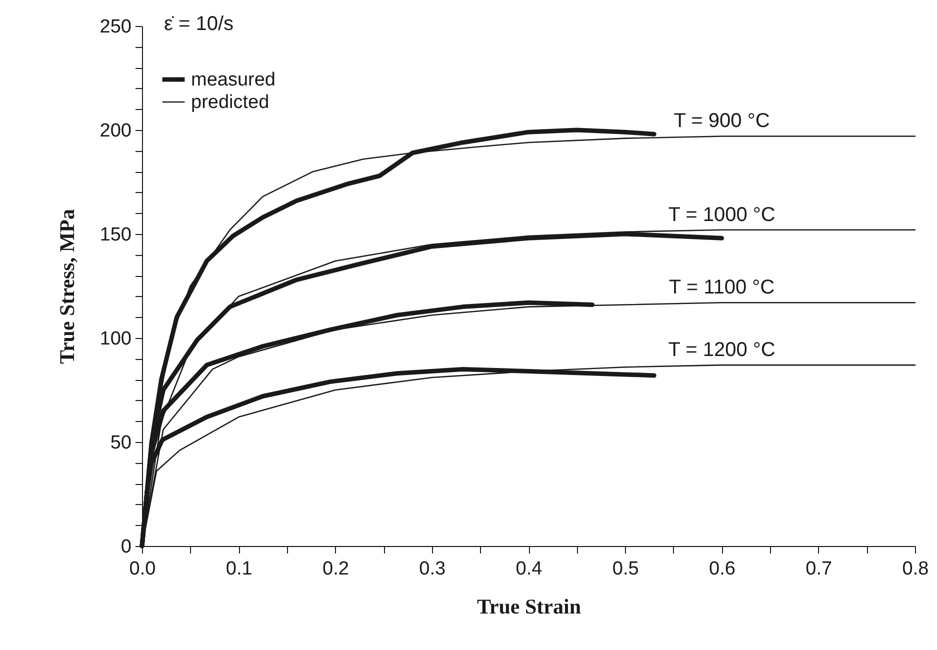  What do you see at coordinates (116, 27) in the screenshot?
I see `y-tick-label: 250` at bounding box center [116, 27].